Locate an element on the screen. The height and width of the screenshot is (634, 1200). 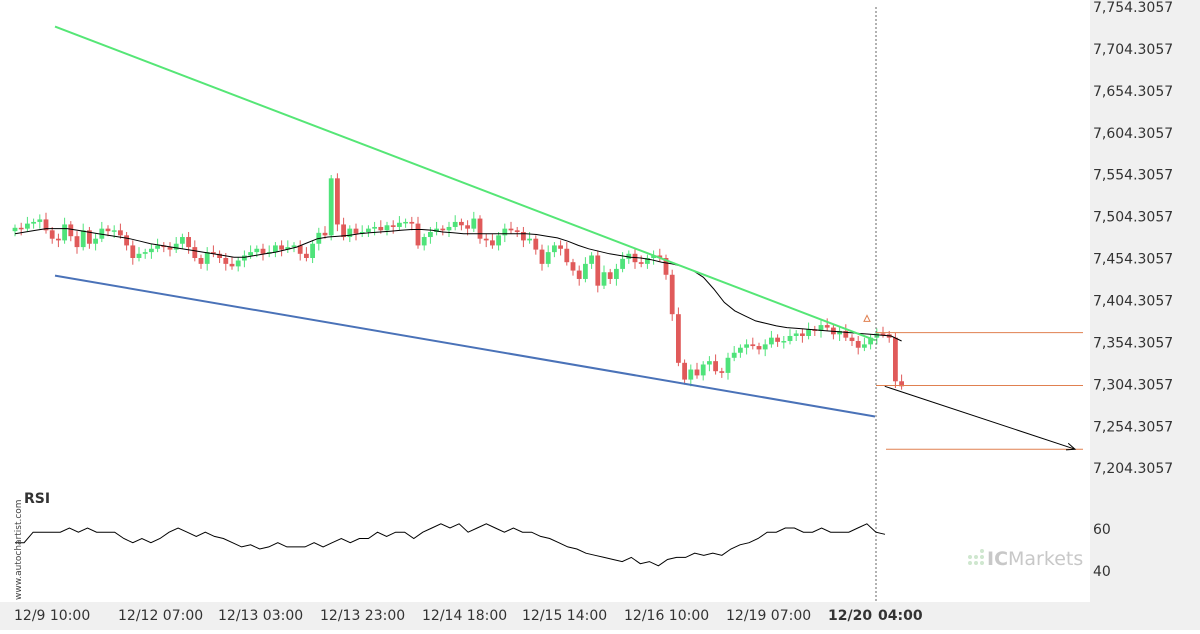
y-tick-label: 7,204.3057 is located at coordinates (1133, 469).